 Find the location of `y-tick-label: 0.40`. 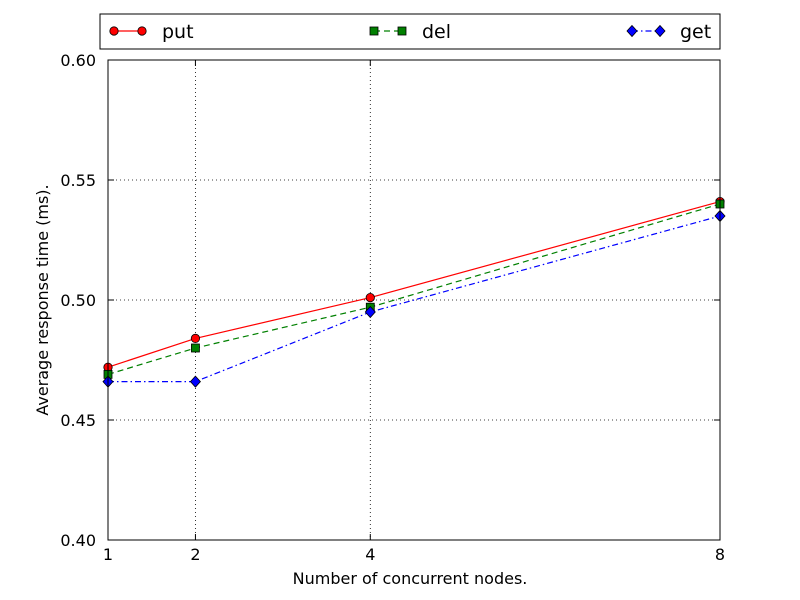

y-tick-label: 0.40 is located at coordinates (78, 540).